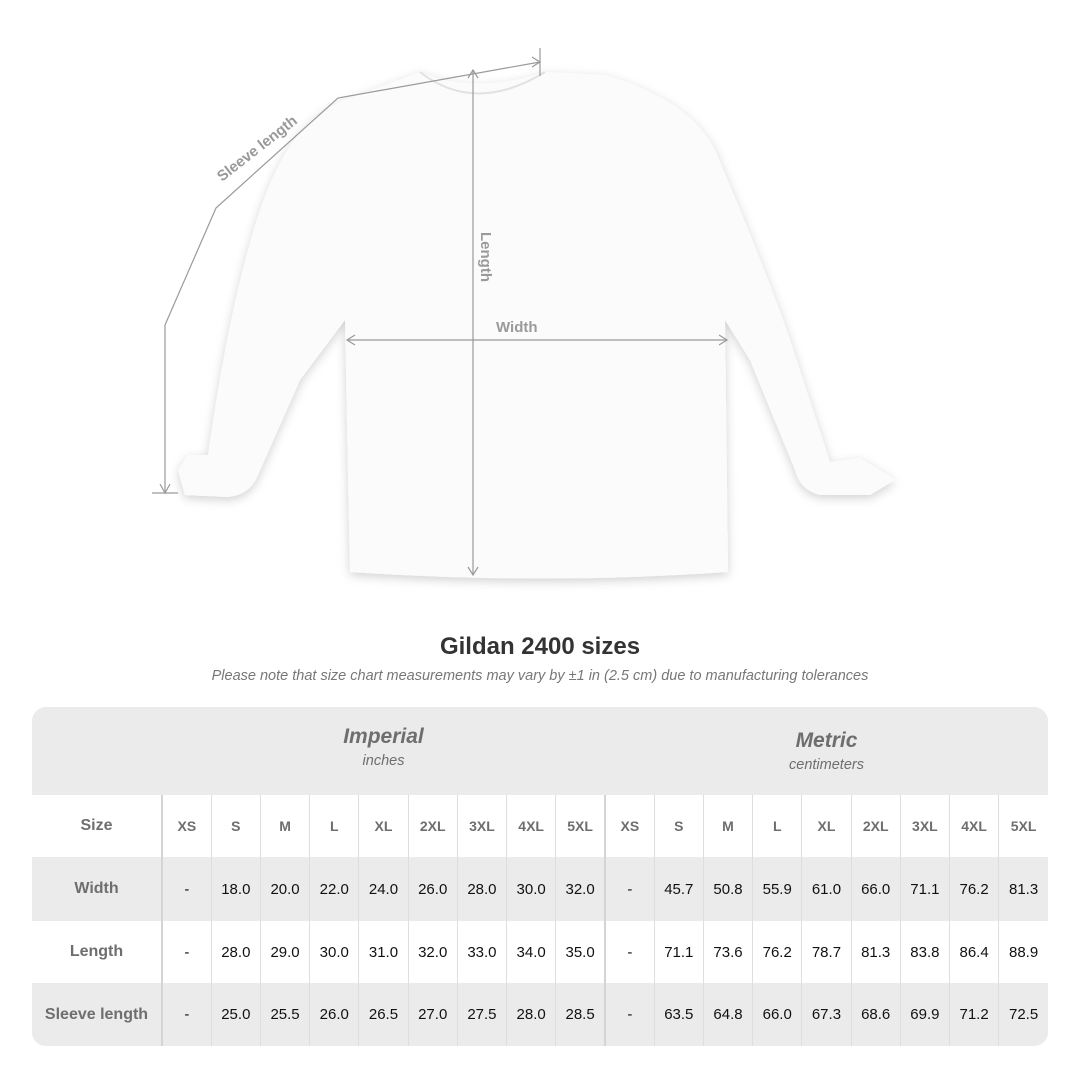 The image size is (1080, 1080). What do you see at coordinates (383, 1014) in the screenshot?
I see `imperial-cell: 26.5` at bounding box center [383, 1014].